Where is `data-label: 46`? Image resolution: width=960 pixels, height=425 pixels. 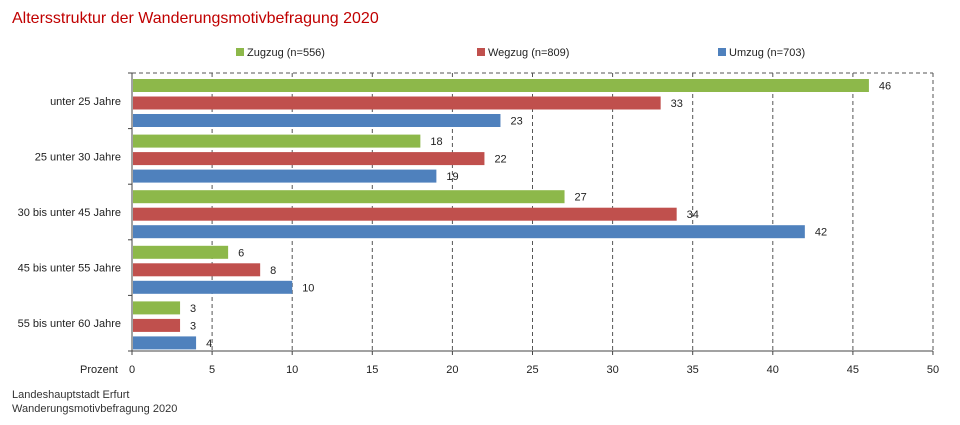
data-label: 46 is located at coordinates (885, 87).